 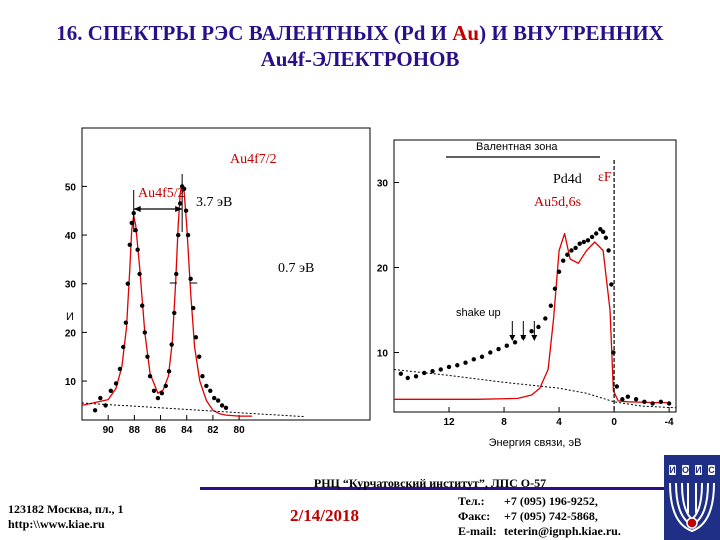 I want to click on x-tick-label: 8, so click(x=504, y=422).